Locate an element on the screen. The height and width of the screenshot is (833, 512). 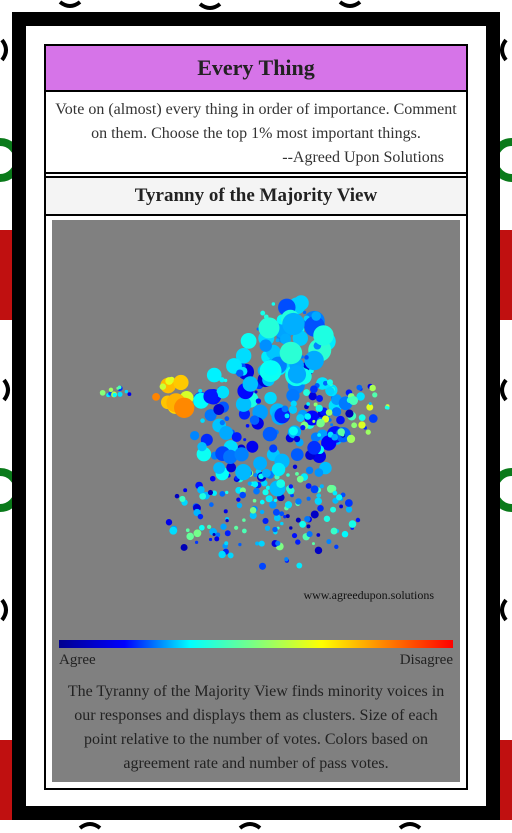
color-scale is located at coordinates (256, 644).